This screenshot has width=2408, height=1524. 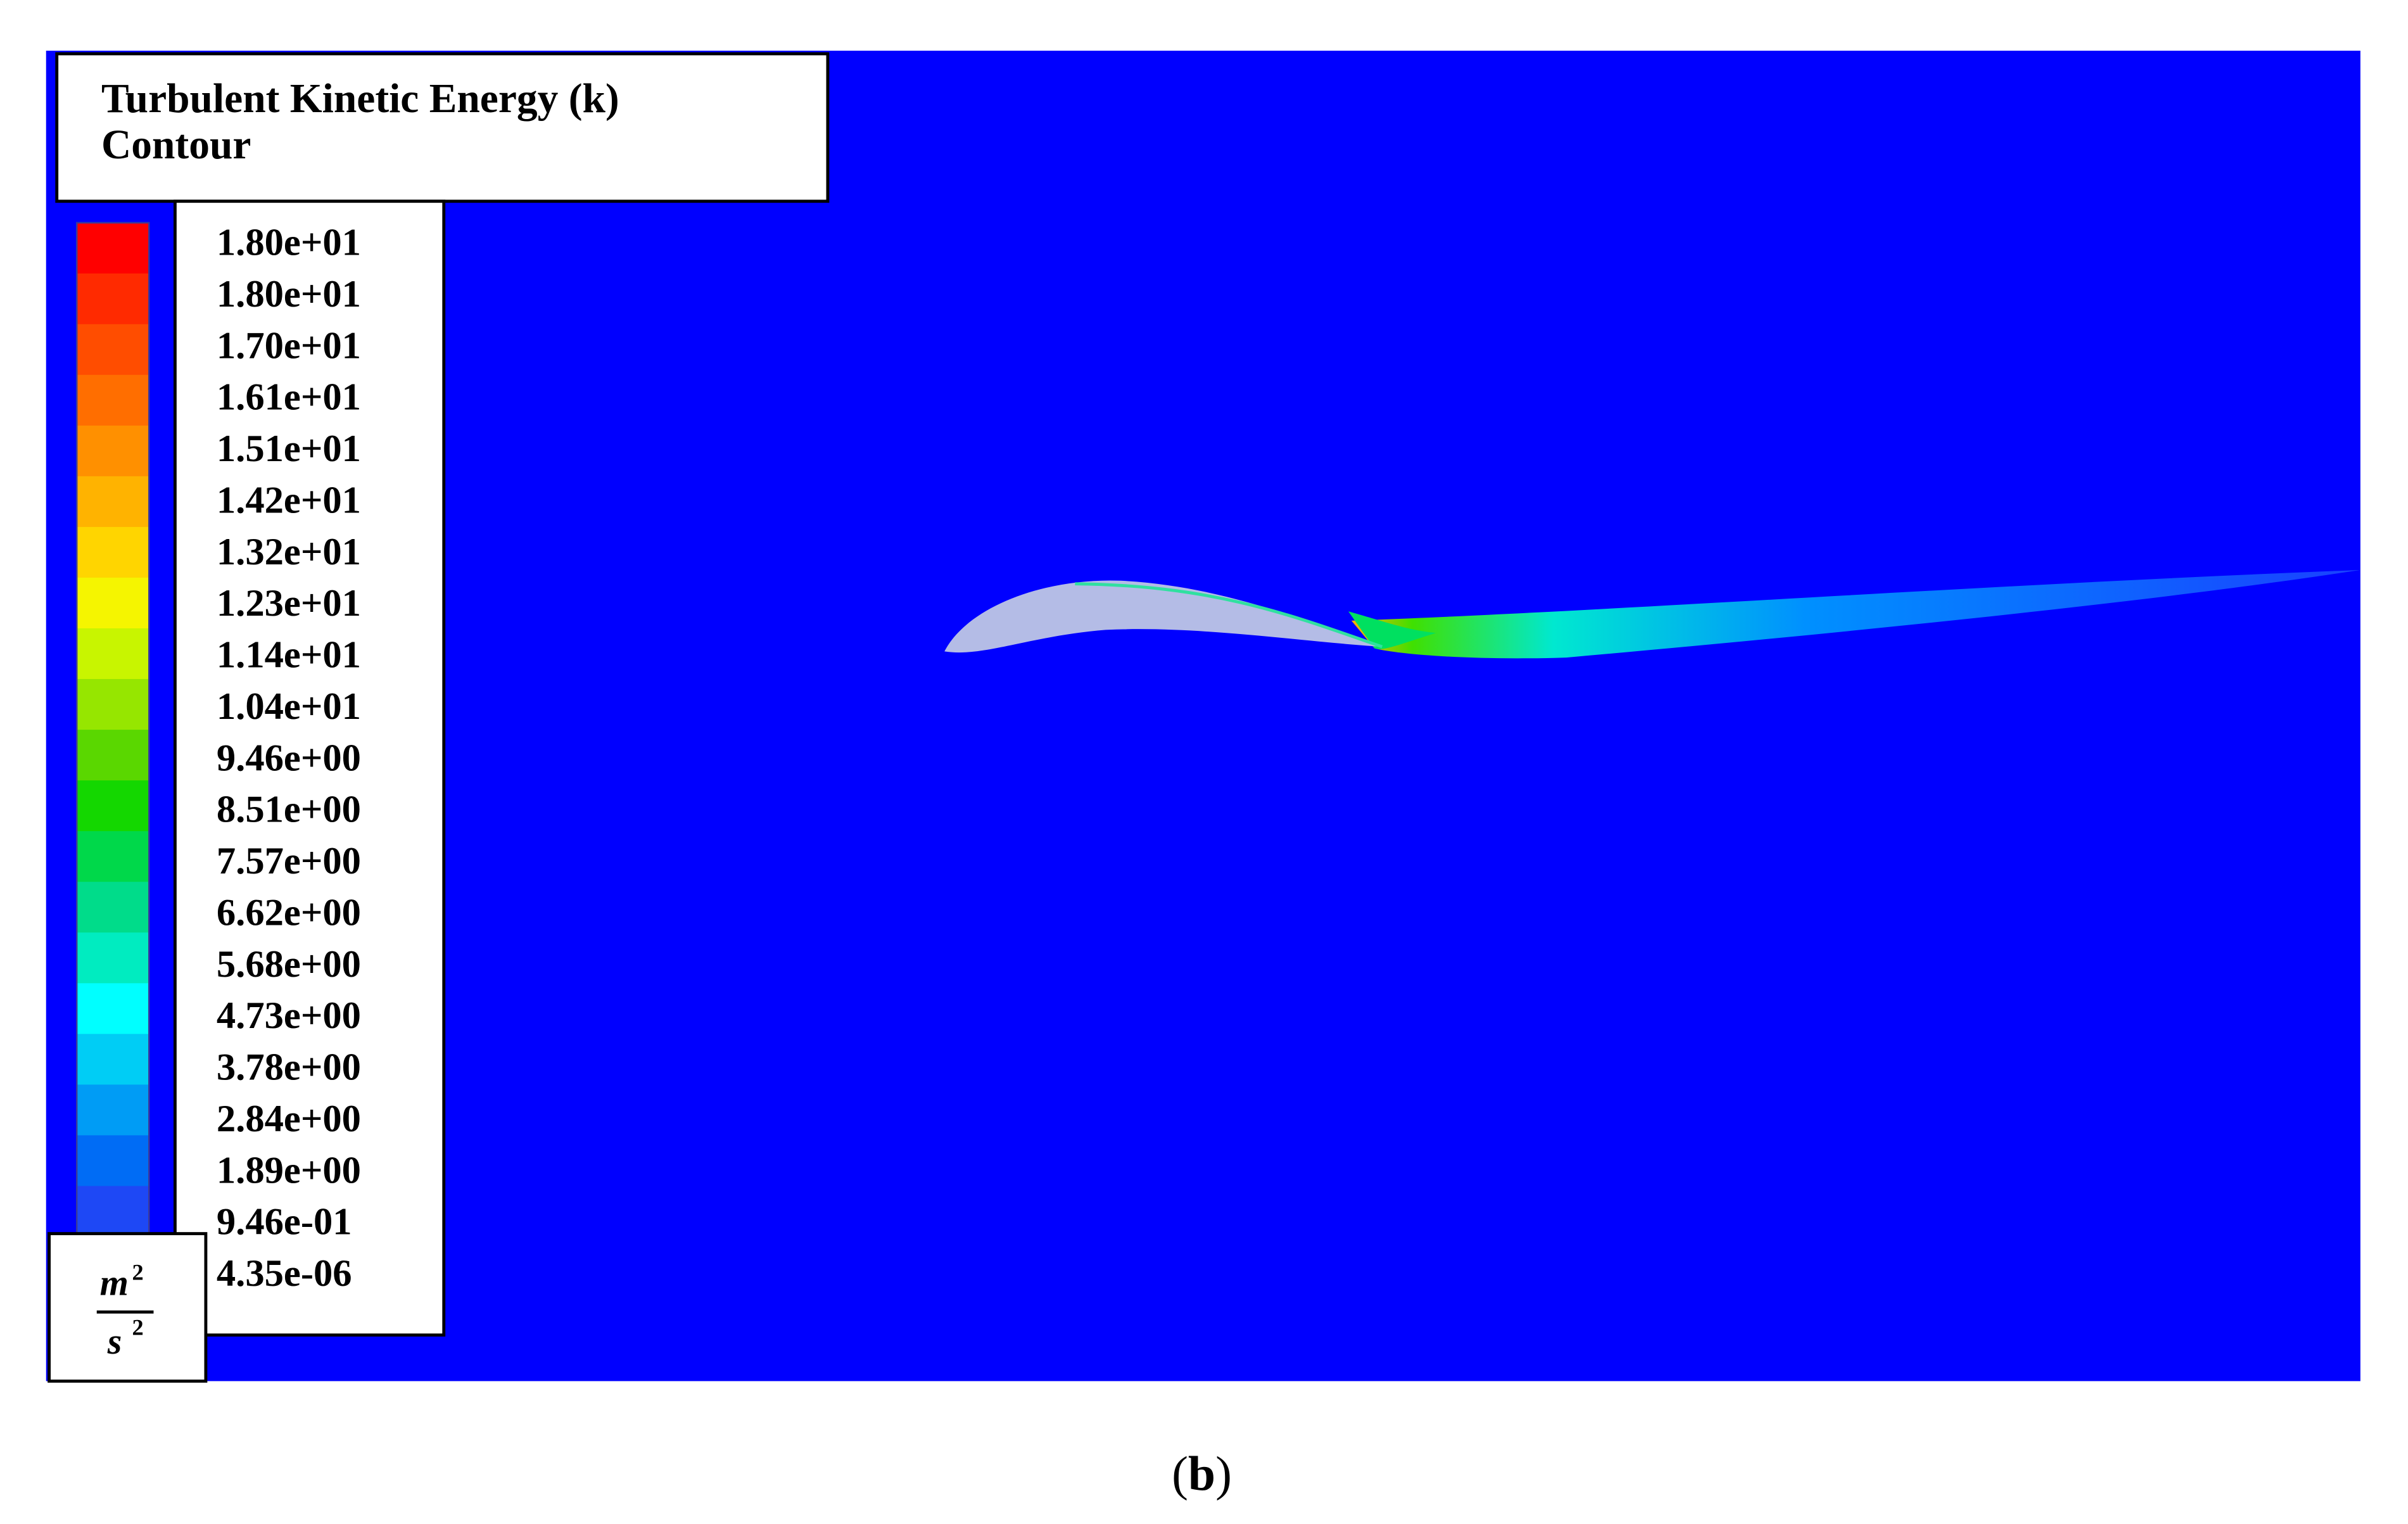 What do you see at coordinates (1855, 614) in the screenshot?
I see `wake` at bounding box center [1855, 614].